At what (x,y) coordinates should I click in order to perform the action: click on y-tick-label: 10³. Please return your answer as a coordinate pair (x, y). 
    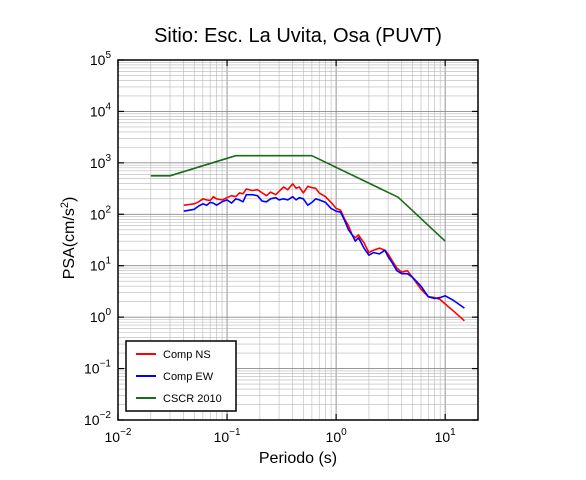
    Looking at the image, I should click on (101, 162).